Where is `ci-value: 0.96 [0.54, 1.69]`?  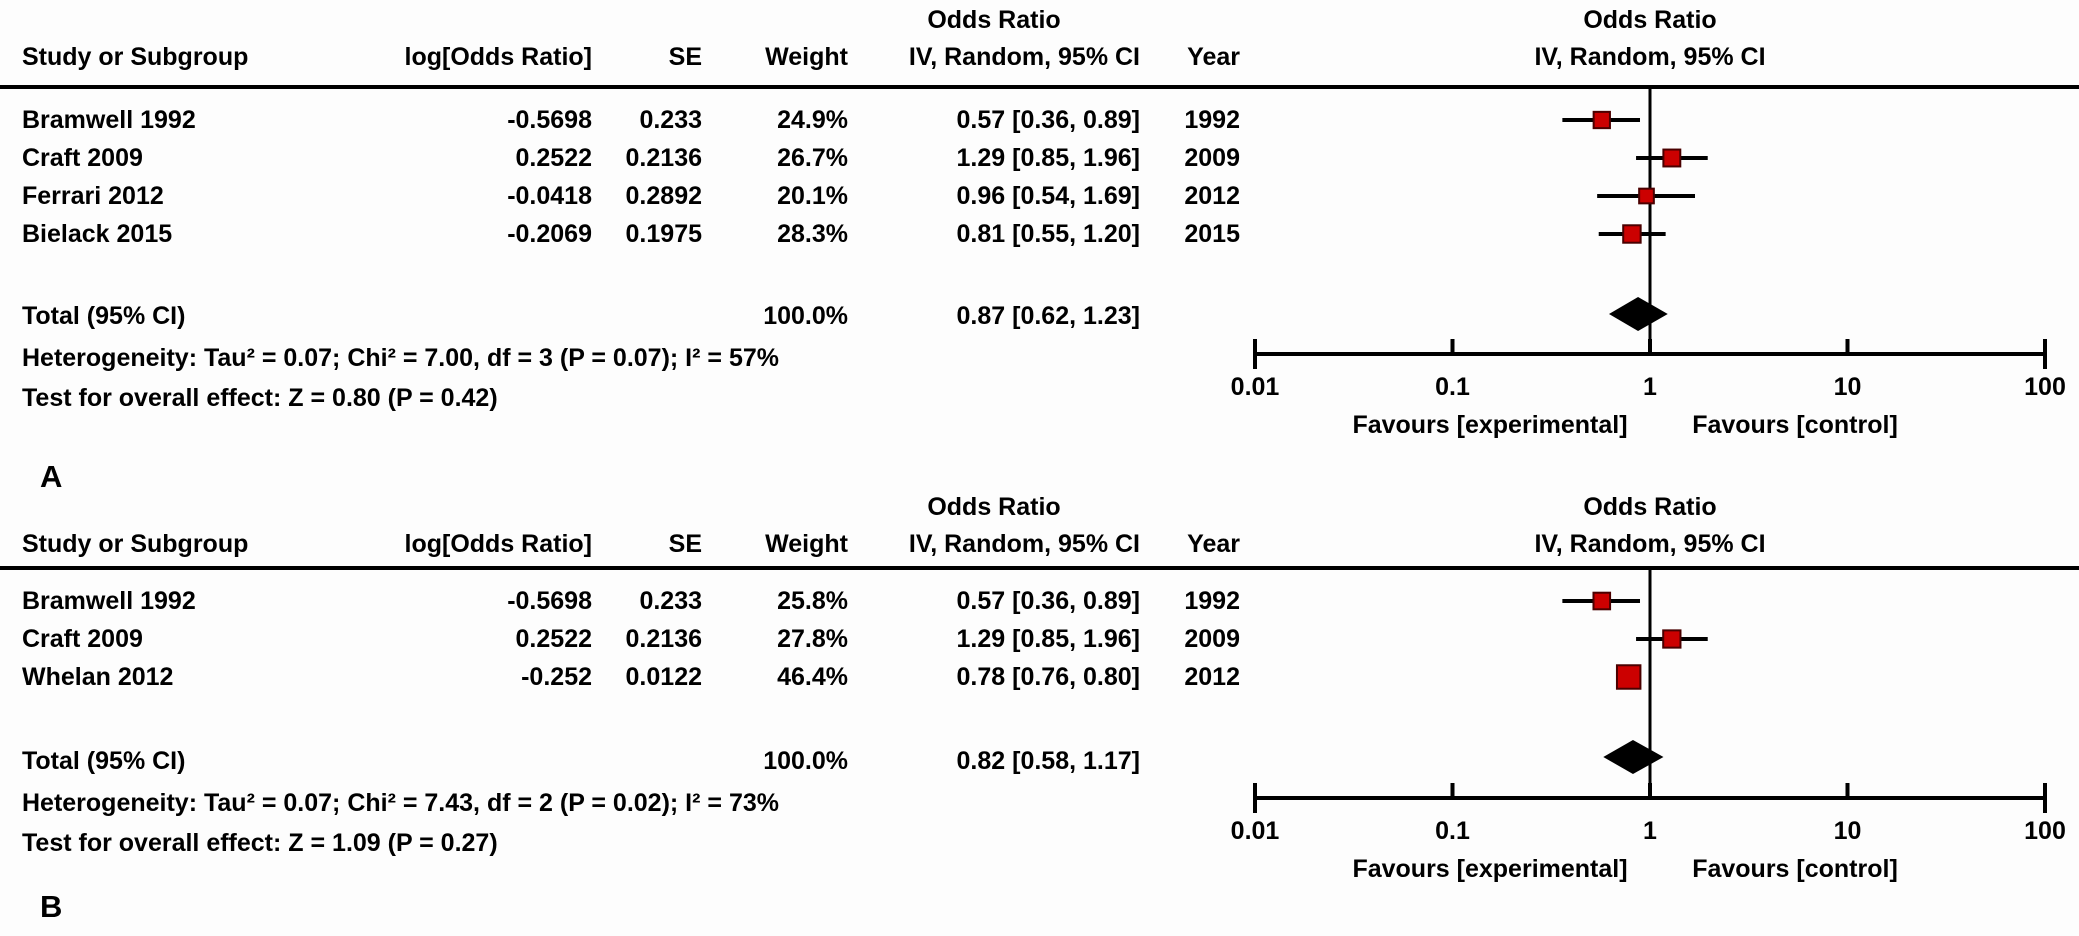
ci-value: 0.96 [0.54, 1.69] is located at coordinates (1048, 196).